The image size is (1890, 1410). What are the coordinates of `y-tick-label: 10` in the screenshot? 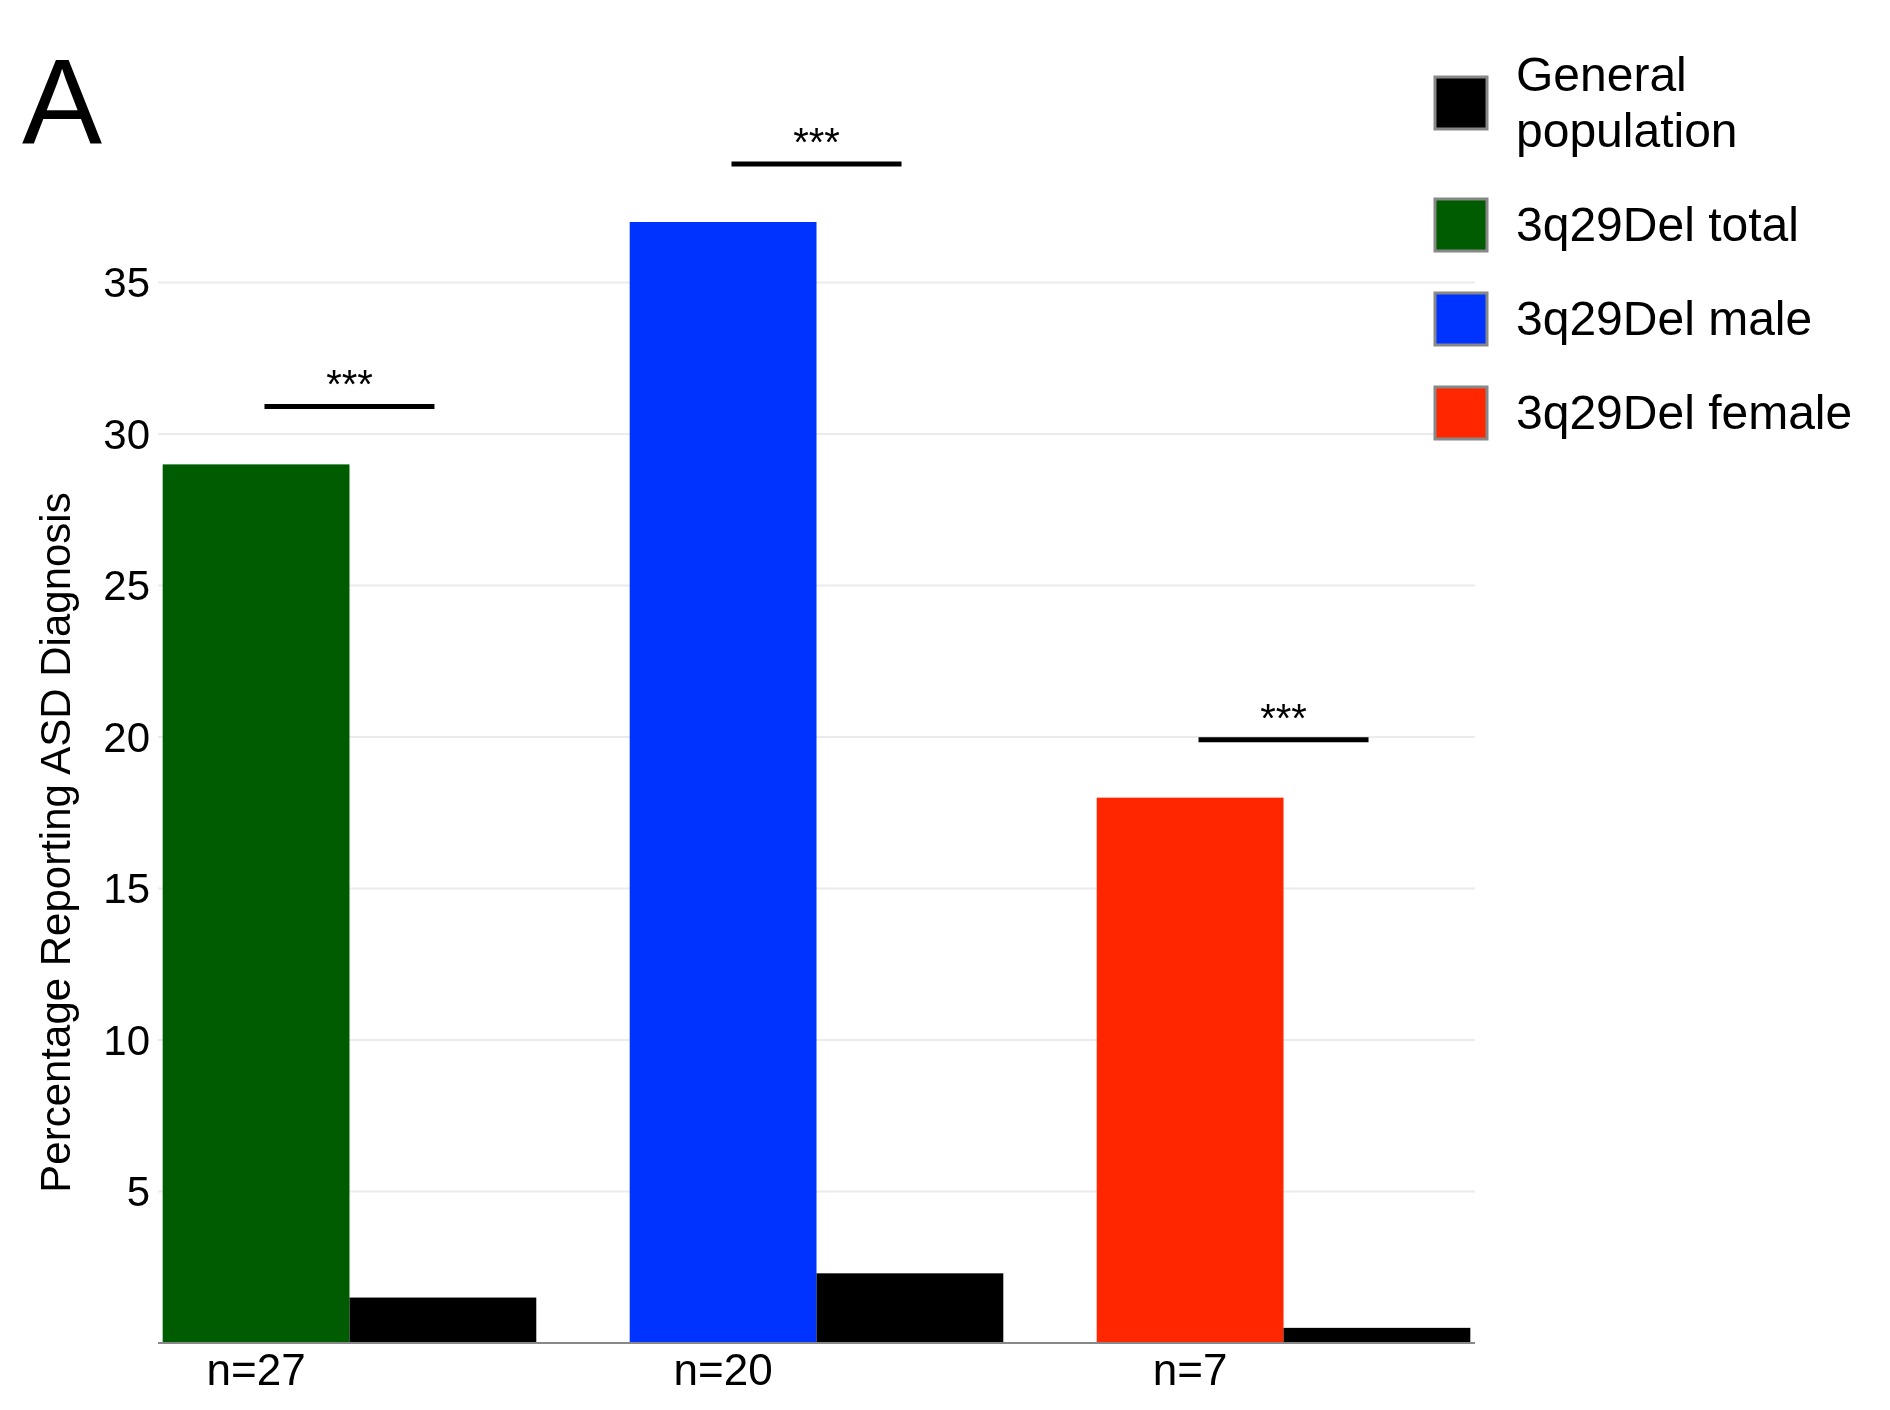 It's located at (126, 1040).